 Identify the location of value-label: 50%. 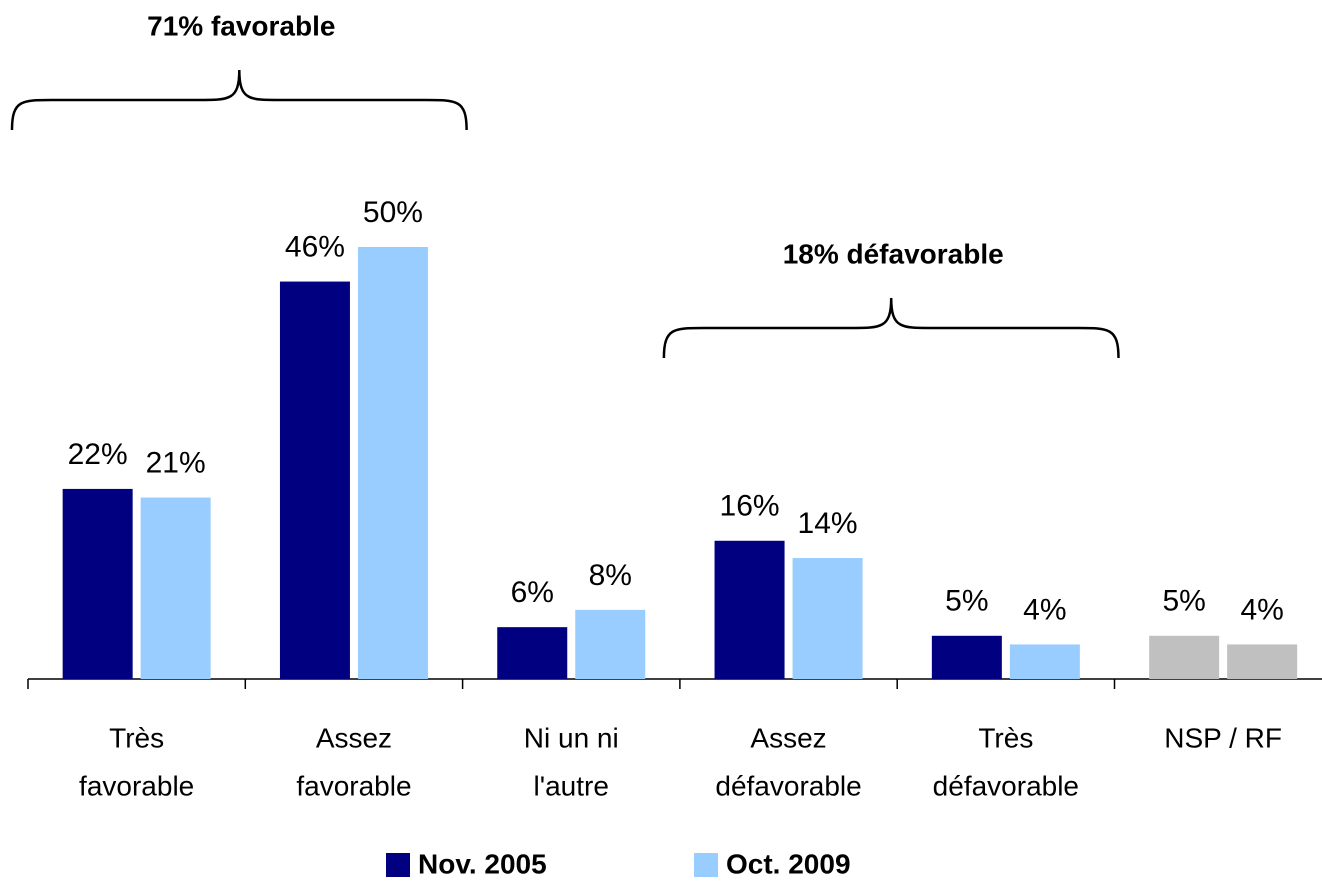
(393, 212).